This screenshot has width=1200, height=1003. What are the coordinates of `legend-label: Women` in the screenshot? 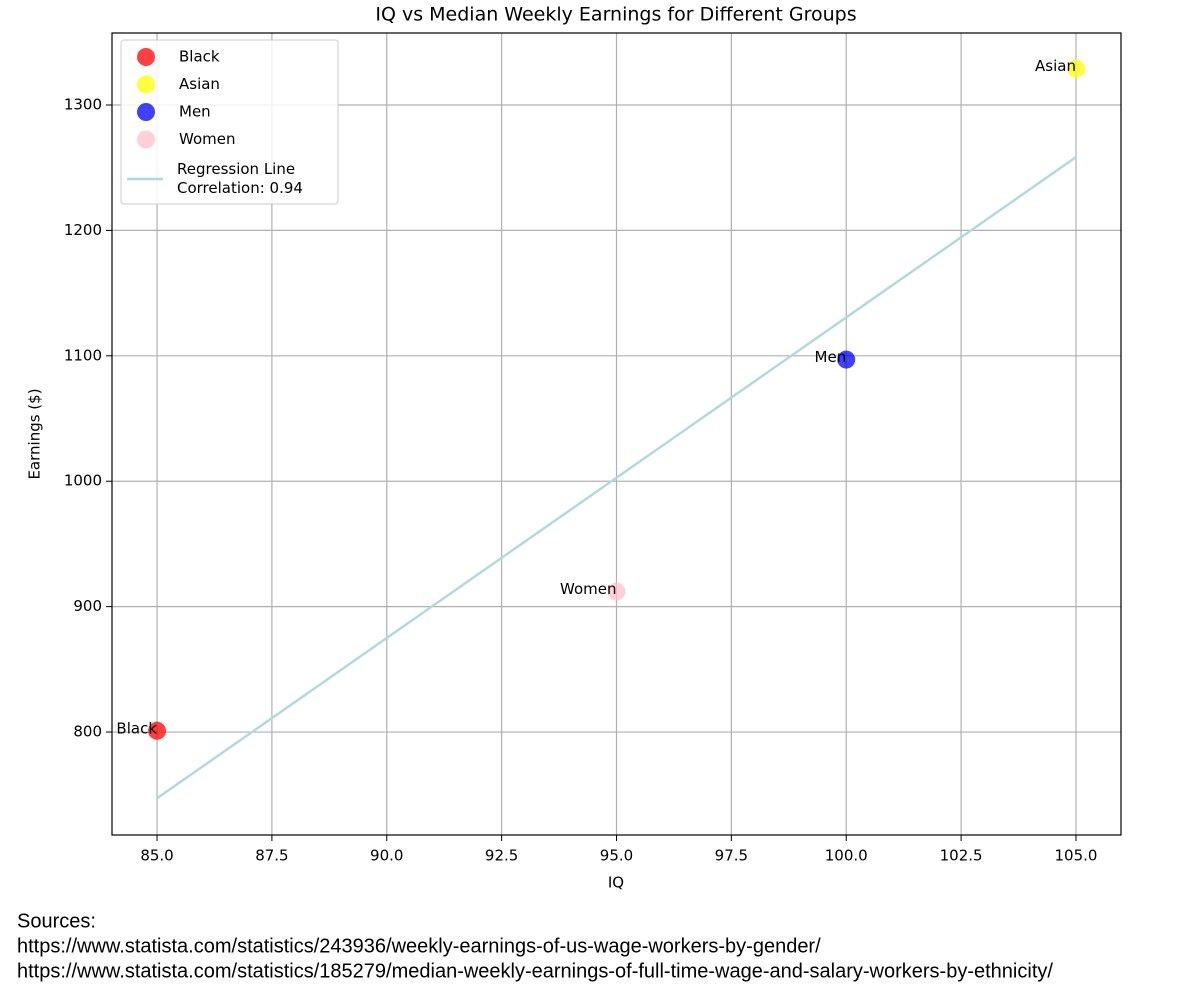 It's located at (207, 139).